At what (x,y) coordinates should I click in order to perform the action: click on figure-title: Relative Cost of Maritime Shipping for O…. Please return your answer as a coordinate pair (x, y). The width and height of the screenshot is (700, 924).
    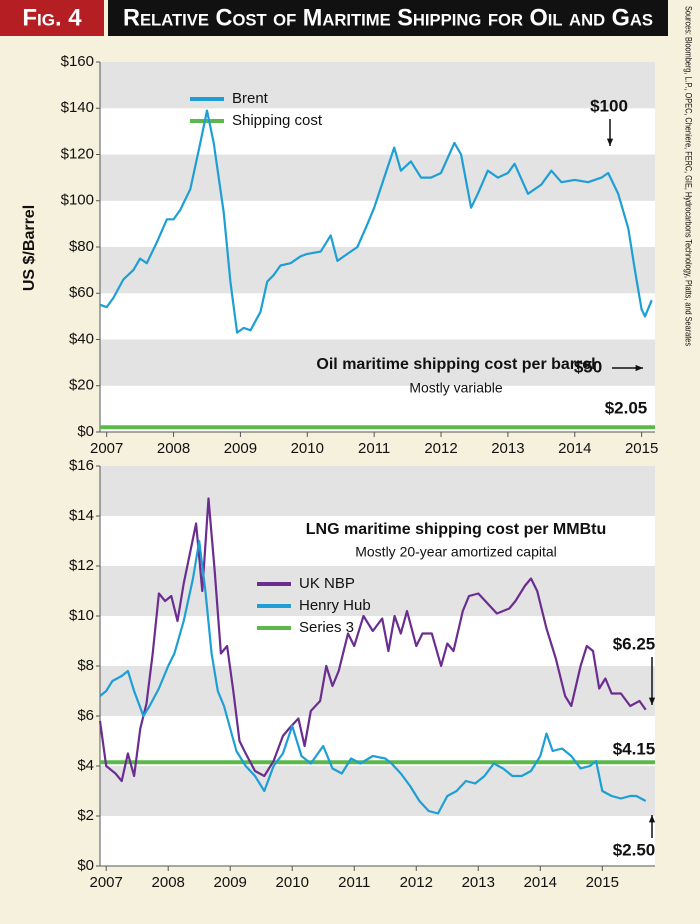
    Looking at the image, I should click on (388, 17).